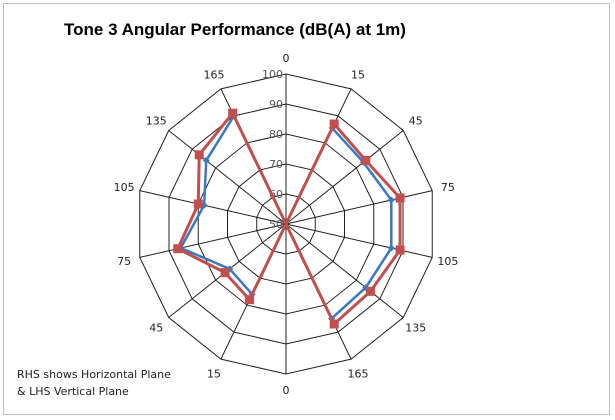 This screenshot has height=420, width=615. Describe the element at coordinates (276, 164) in the screenshot. I see `radial-tick-label: 70` at that location.